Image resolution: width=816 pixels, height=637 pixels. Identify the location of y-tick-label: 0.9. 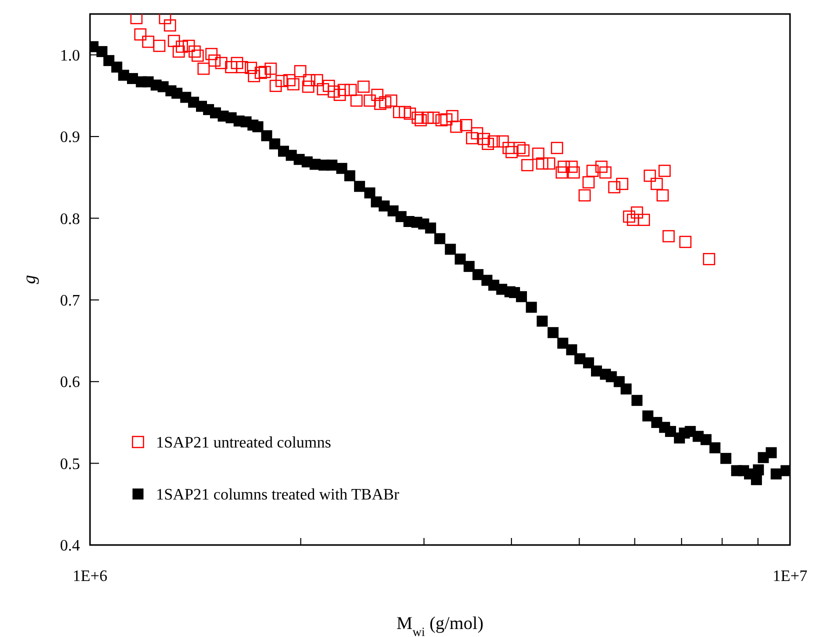
(70, 137).